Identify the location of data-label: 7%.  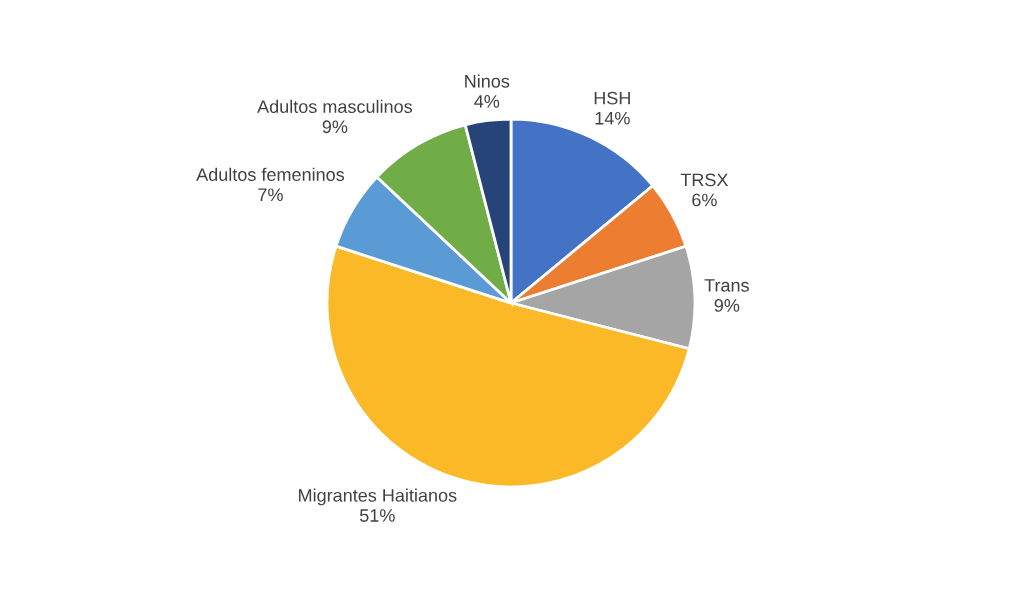
(270, 195).